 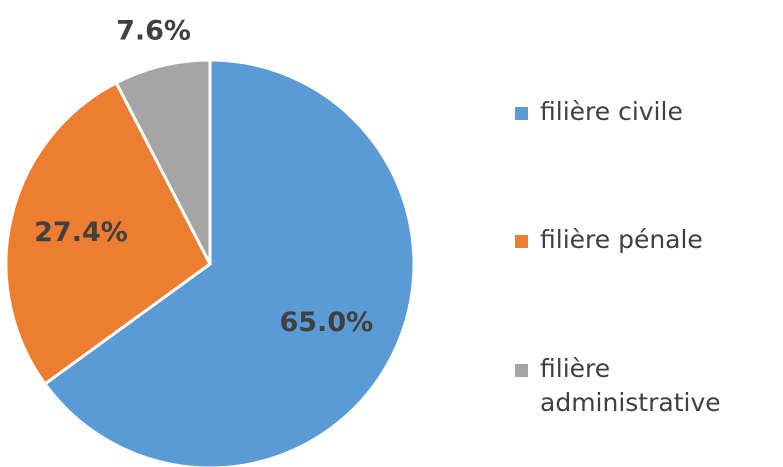 What do you see at coordinates (611, 111) in the screenshot?
I see `legend-label: filière civile` at bounding box center [611, 111].